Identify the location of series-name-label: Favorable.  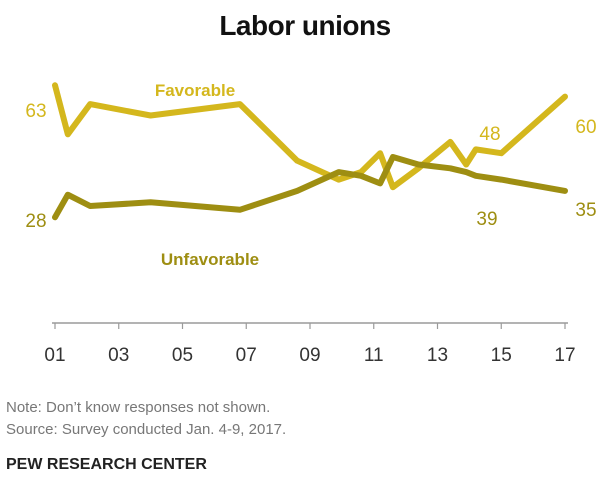
(195, 90).